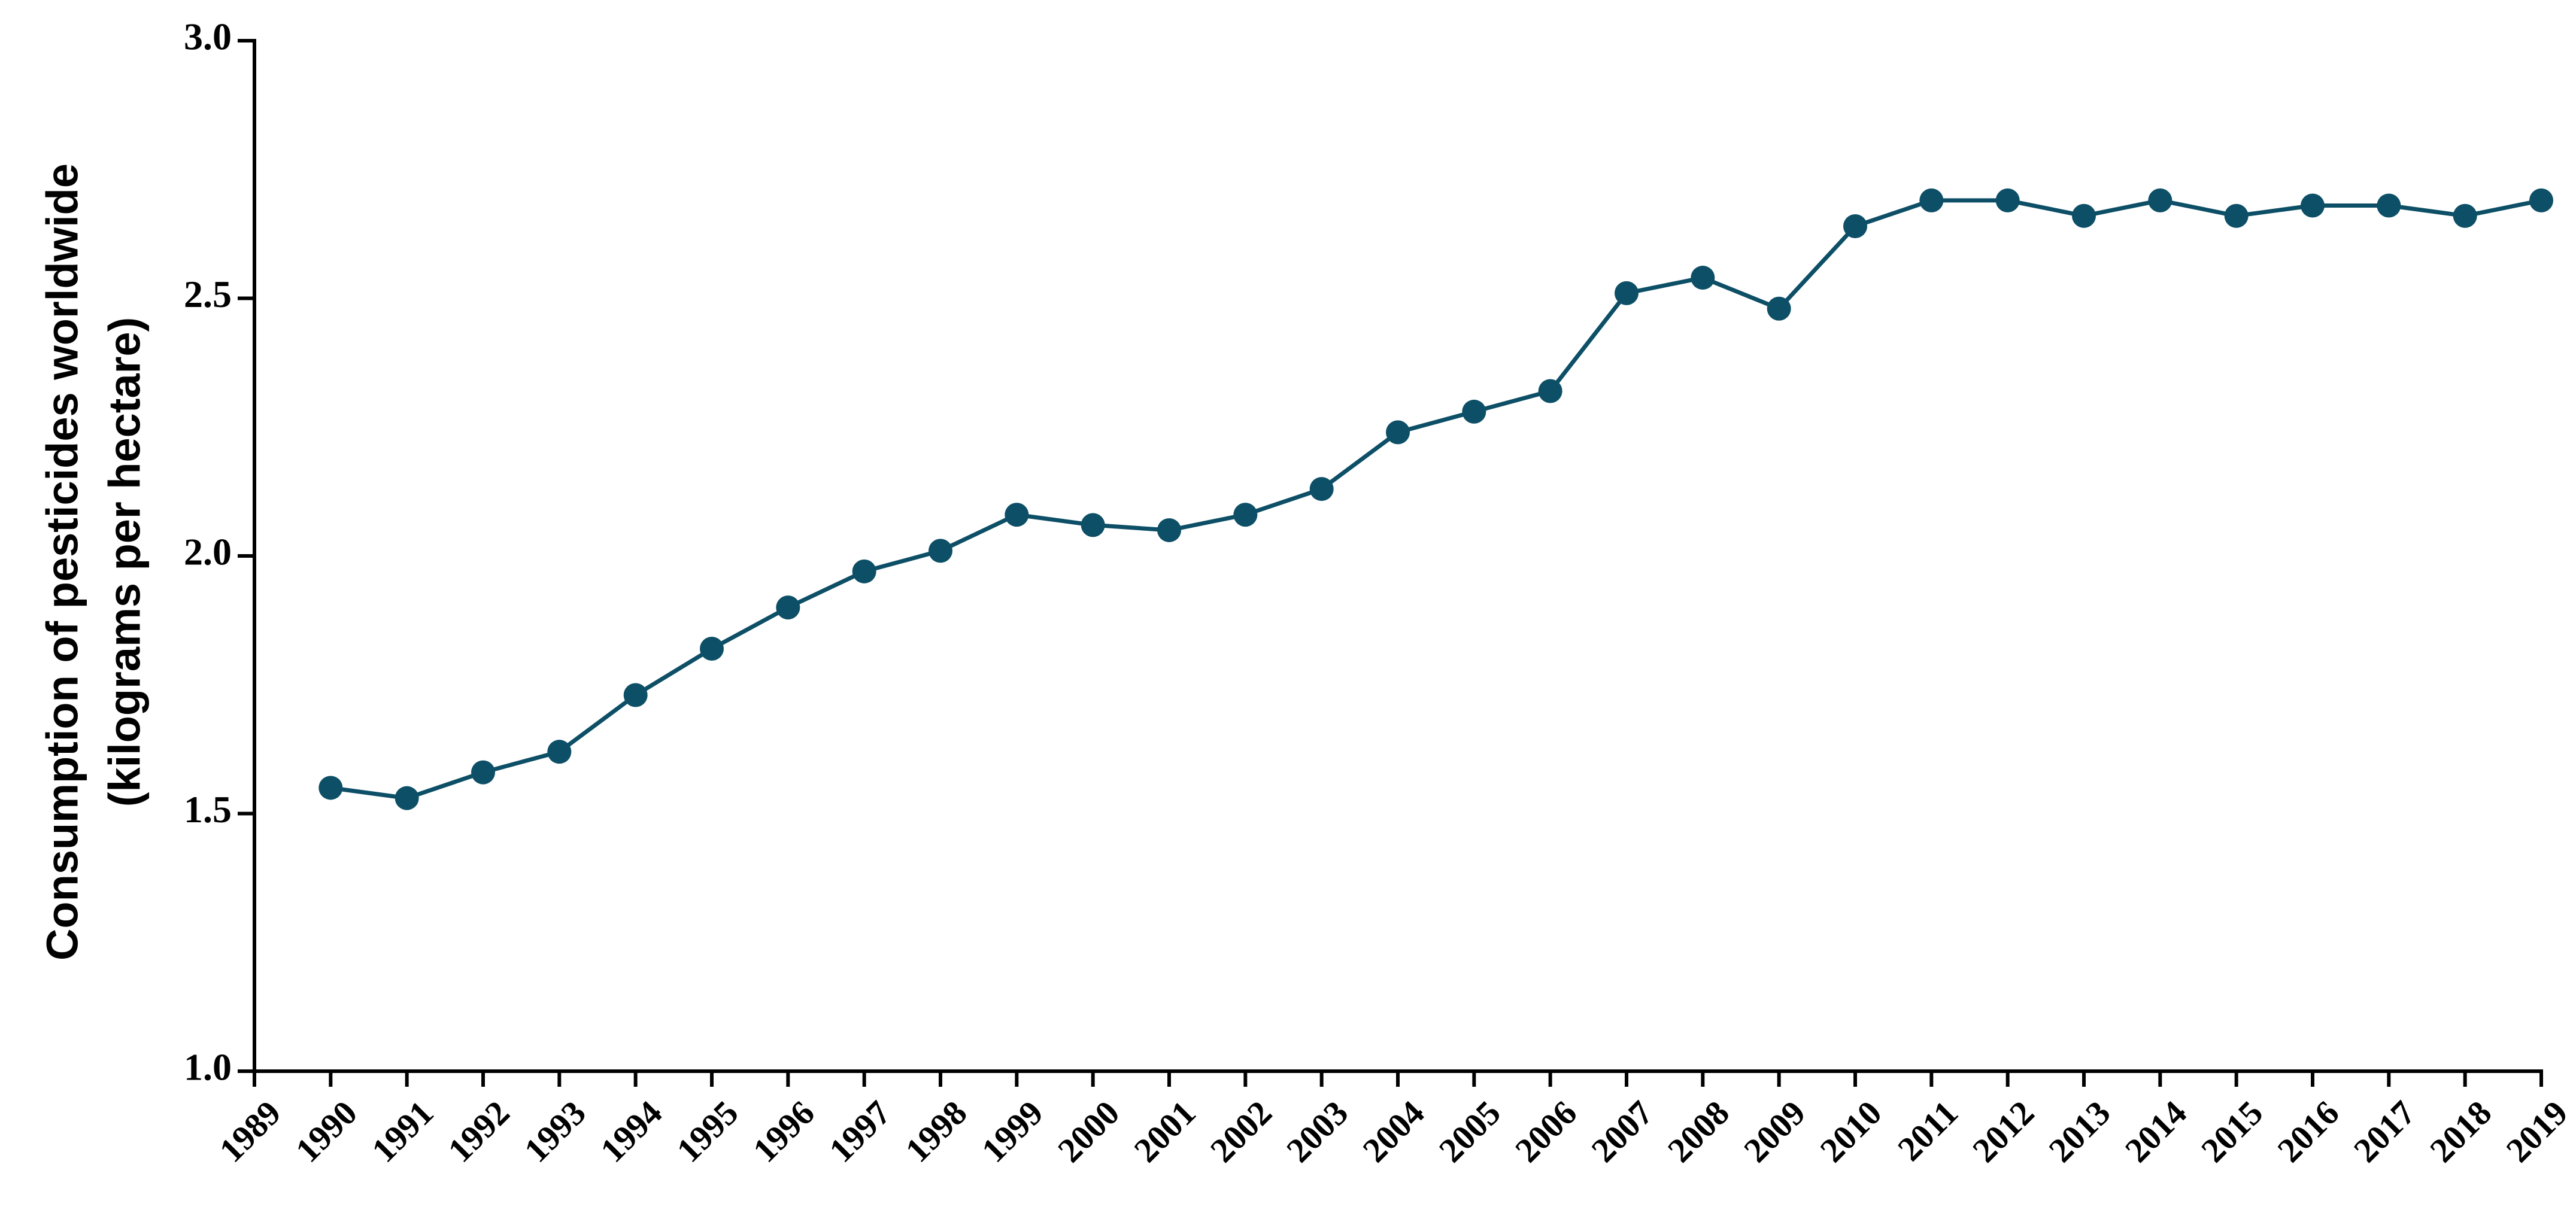 The image size is (2576, 1225). I want to click on x-tick-label: 2016, so click(2308, 1131).